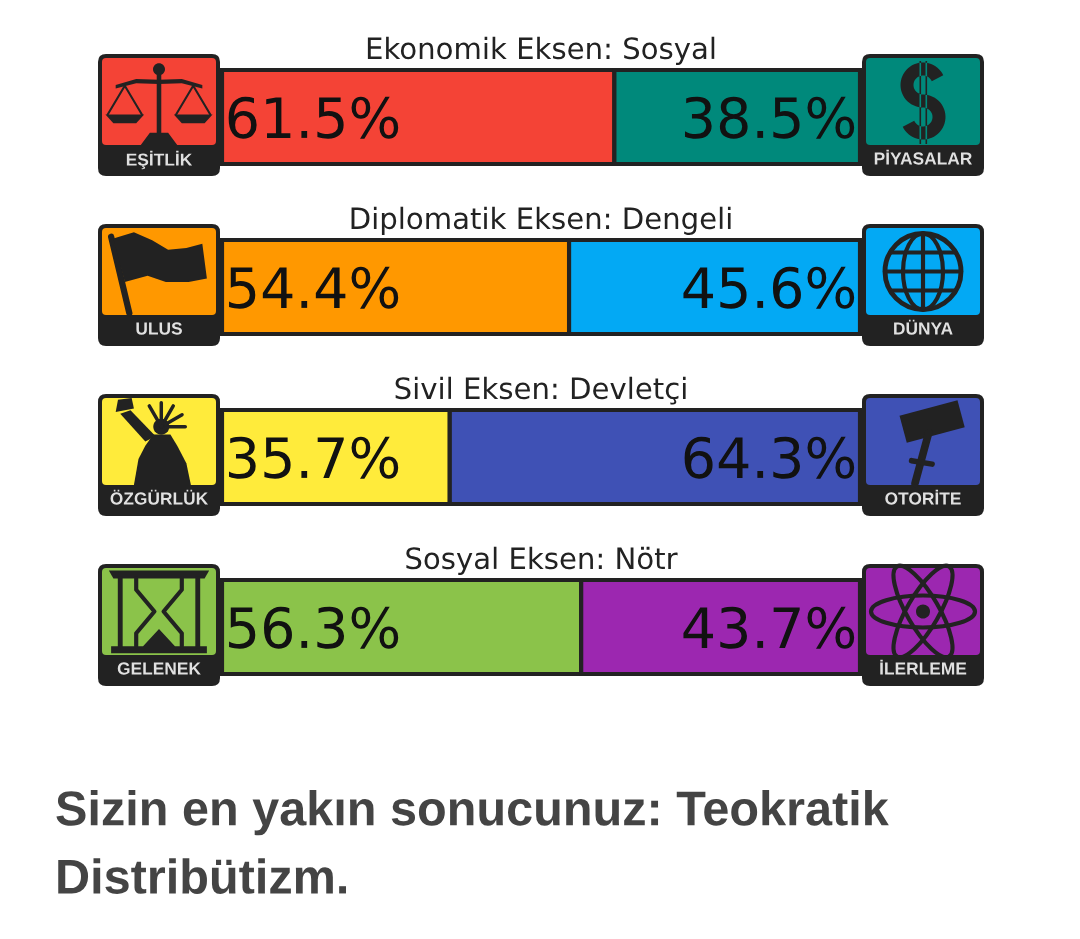 The image size is (1080, 939). What do you see at coordinates (769, 117) in the screenshot?
I see `data-label: 38.5%` at bounding box center [769, 117].